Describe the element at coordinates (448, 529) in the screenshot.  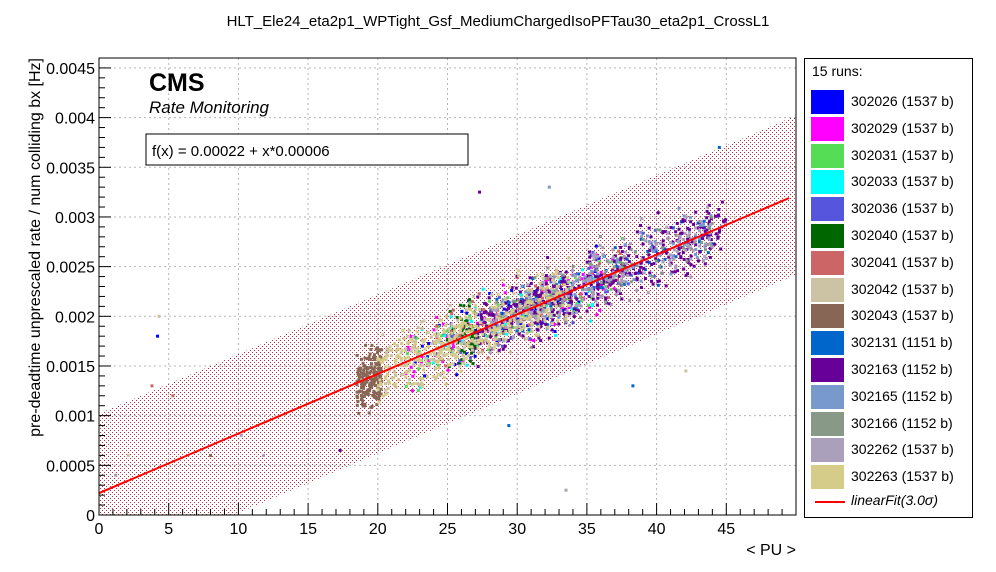
I see `x-tick-label: 25` at that location.